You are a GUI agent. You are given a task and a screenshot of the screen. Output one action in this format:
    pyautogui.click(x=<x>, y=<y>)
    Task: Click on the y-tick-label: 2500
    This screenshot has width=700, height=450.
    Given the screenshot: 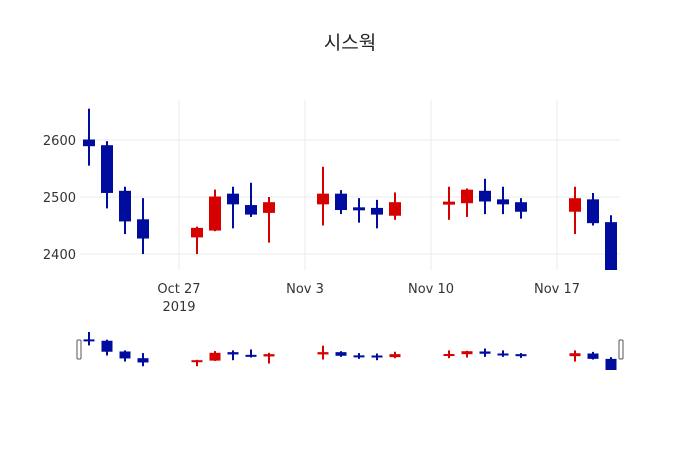 What is the action you would take?
    pyautogui.click(x=59, y=198)
    